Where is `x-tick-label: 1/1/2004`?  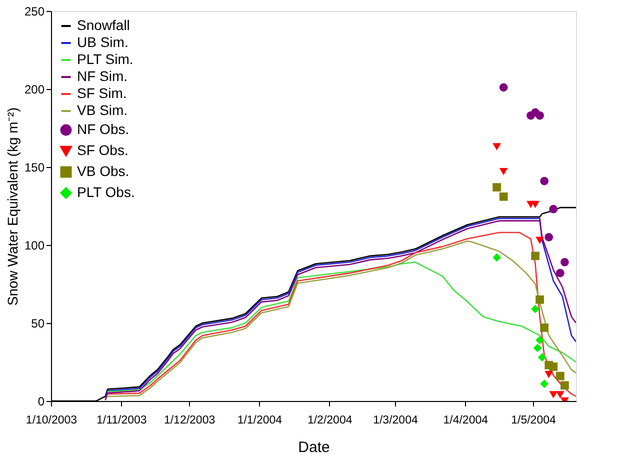 x-tick-label: 1/1/2004 is located at coordinates (260, 420).